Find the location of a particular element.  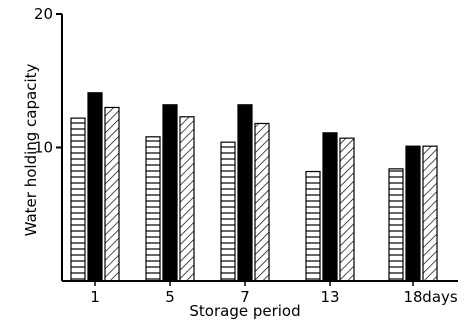

x-tick-label: 13 is located at coordinates (329, 297).